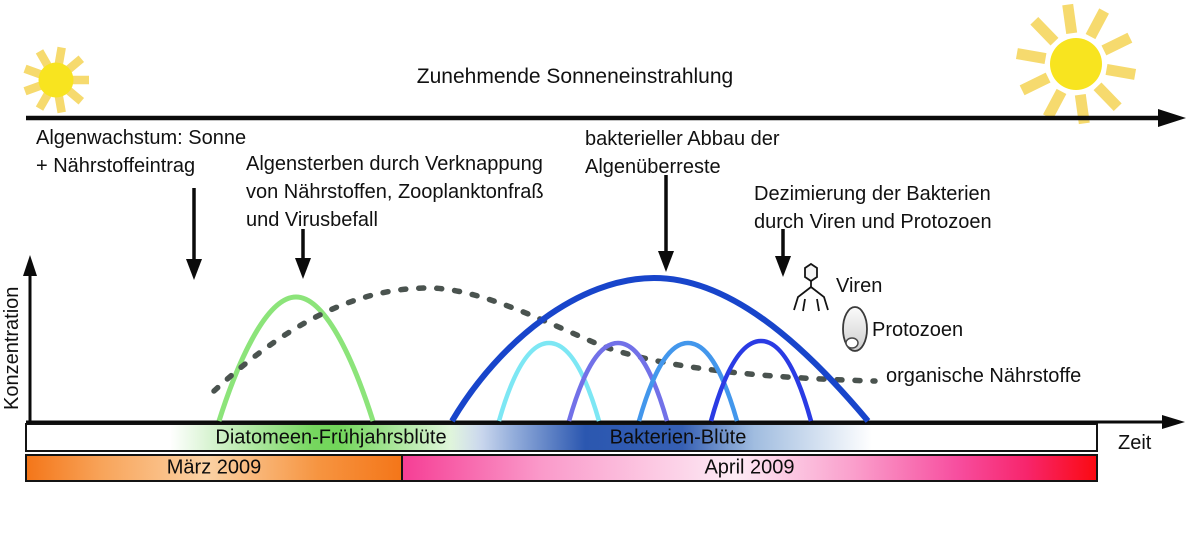 This screenshot has height=534, width=1200. I want to click on protozoa-label: Protozoen, so click(918, 330).